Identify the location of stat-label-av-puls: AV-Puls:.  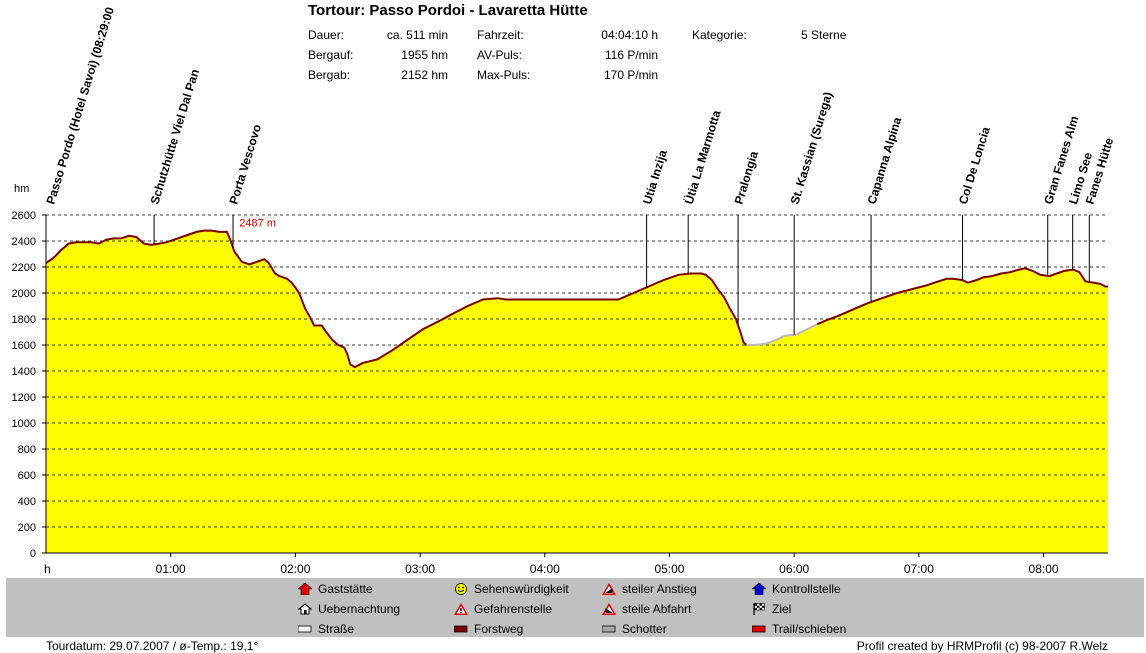
(500, 55).